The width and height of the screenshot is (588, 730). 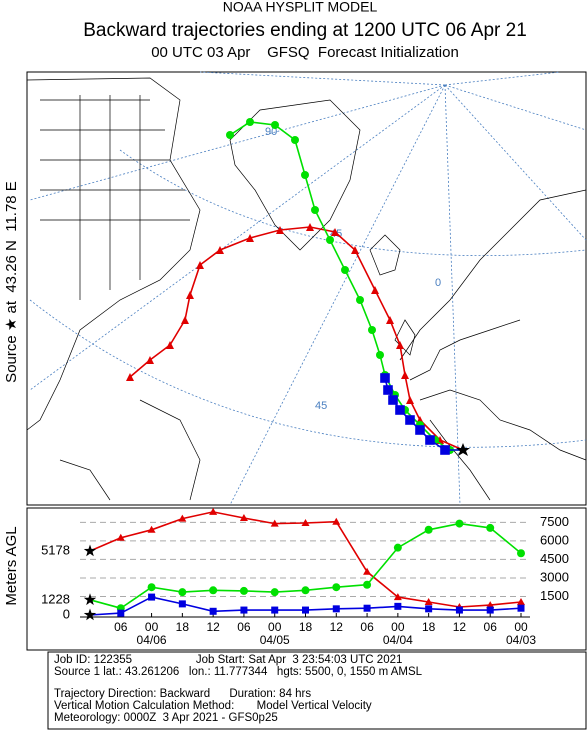 What do you see at coordinates (463, 449) in the screenshot?
I see `source-star` at bounding box center [463, 449].